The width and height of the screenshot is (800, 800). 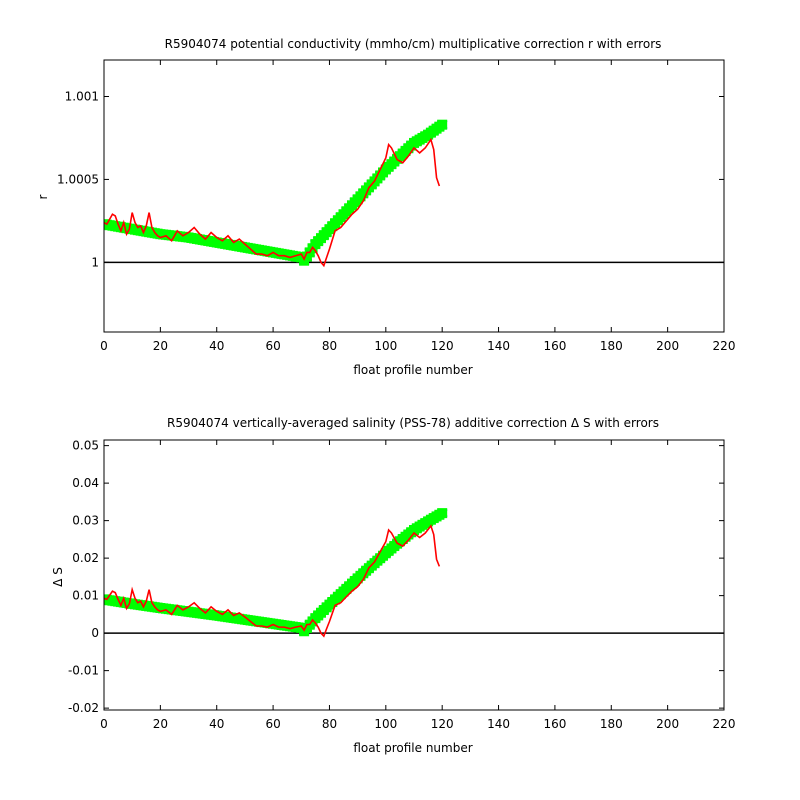 I want to click on y-tick-label: 0.05, so click(x=85, y=446).